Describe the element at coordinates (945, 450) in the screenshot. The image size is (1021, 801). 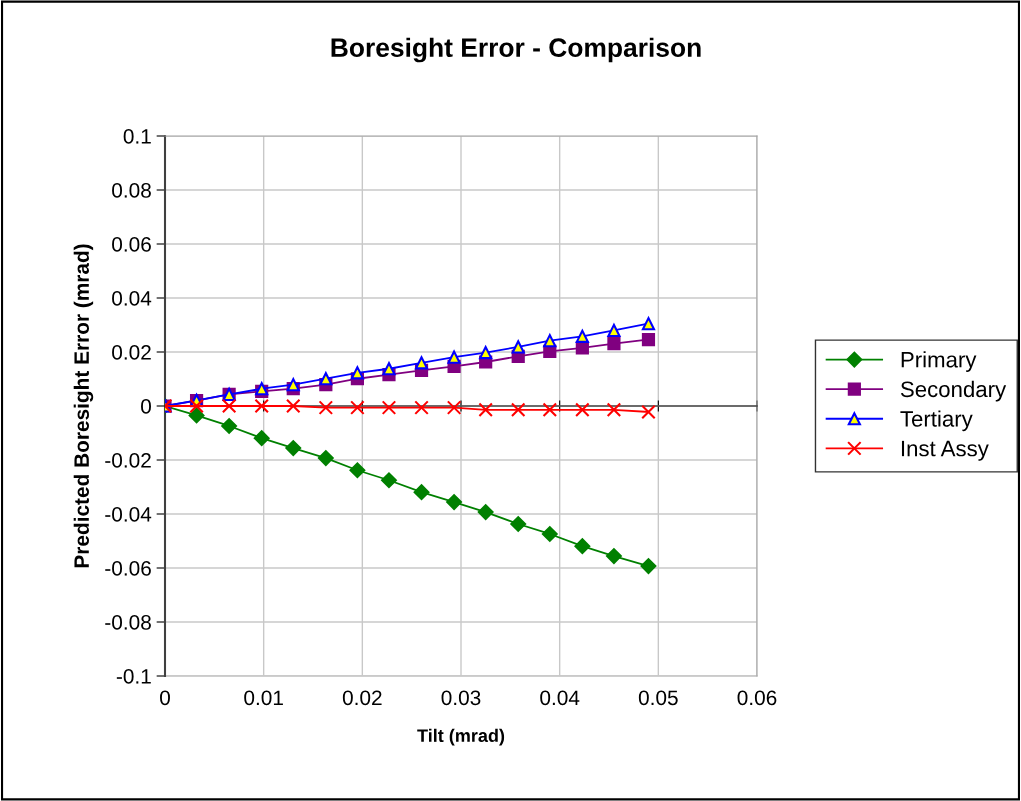
I see `legend-label: Inst Assy` at that location.